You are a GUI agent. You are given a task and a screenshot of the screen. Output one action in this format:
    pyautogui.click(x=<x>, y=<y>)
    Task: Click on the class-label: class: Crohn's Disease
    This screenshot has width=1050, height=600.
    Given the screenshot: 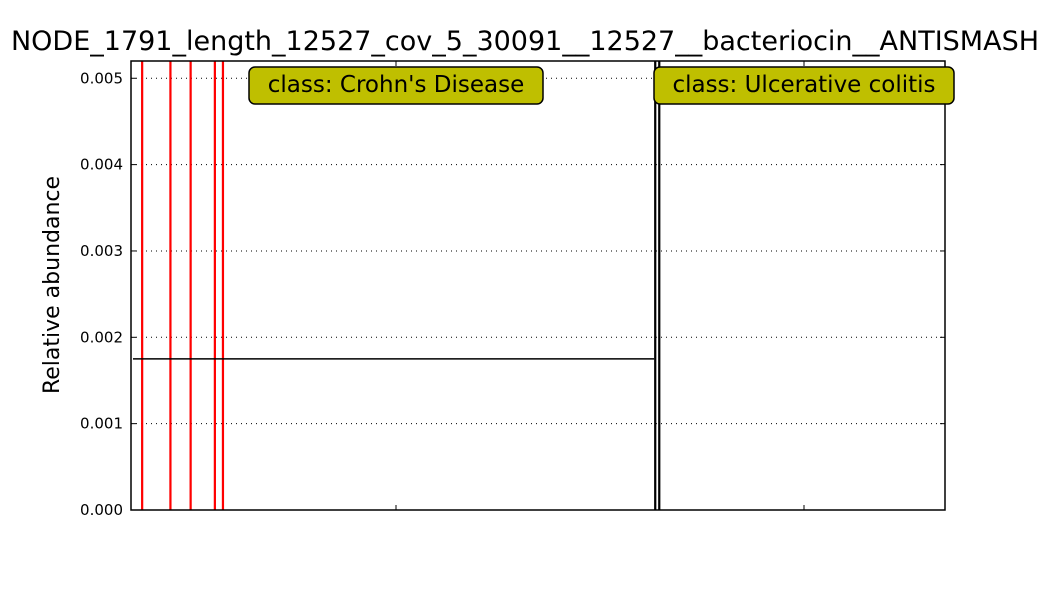 What is the action you would take?
    pyautogui.click(x=396, y=85)
    